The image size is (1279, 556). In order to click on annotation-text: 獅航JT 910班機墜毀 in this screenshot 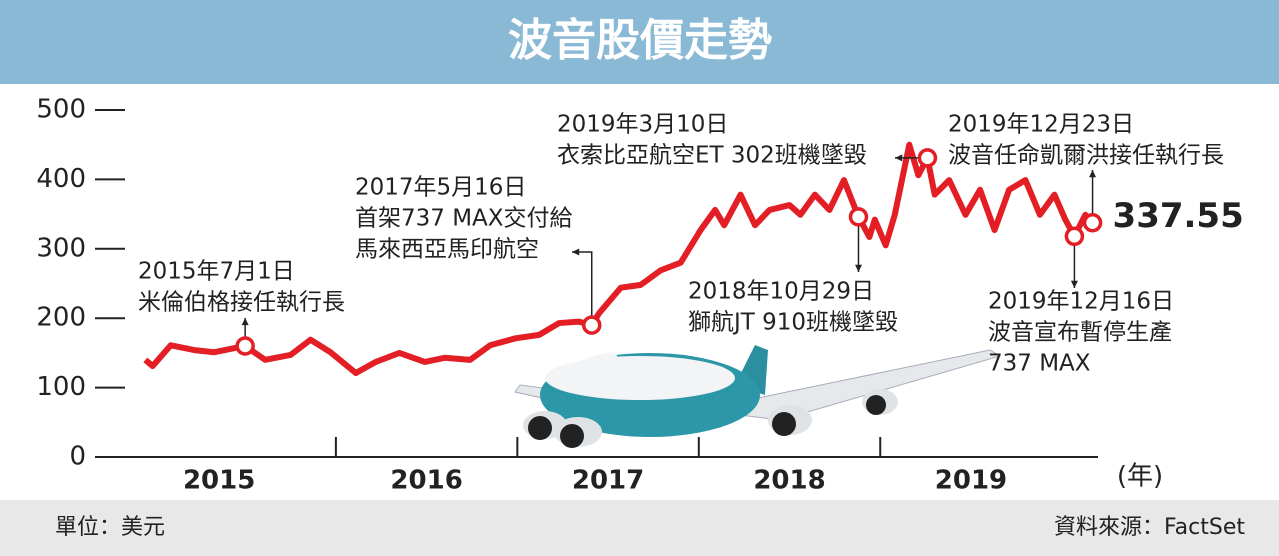, I will do `click(793, 323)`.